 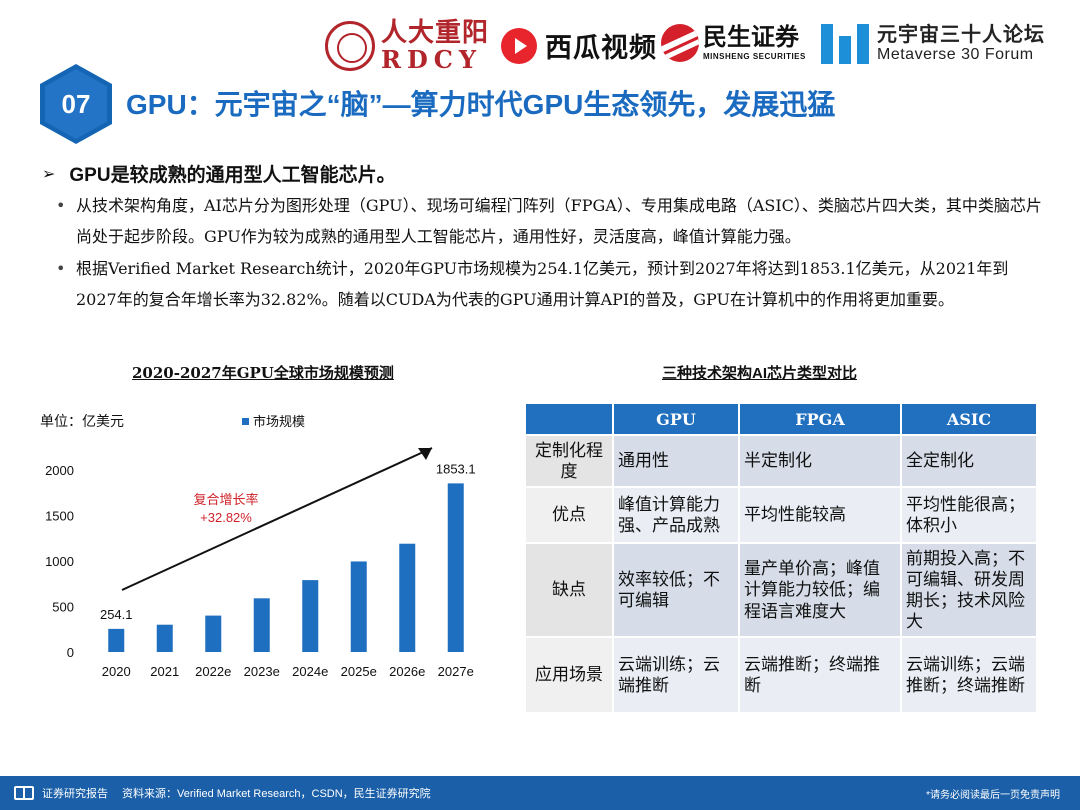 What do you see at coordinates (359, 671) in the screenshot?
I see `x-tick-label: 2025e` at bounding box center [359, 671].